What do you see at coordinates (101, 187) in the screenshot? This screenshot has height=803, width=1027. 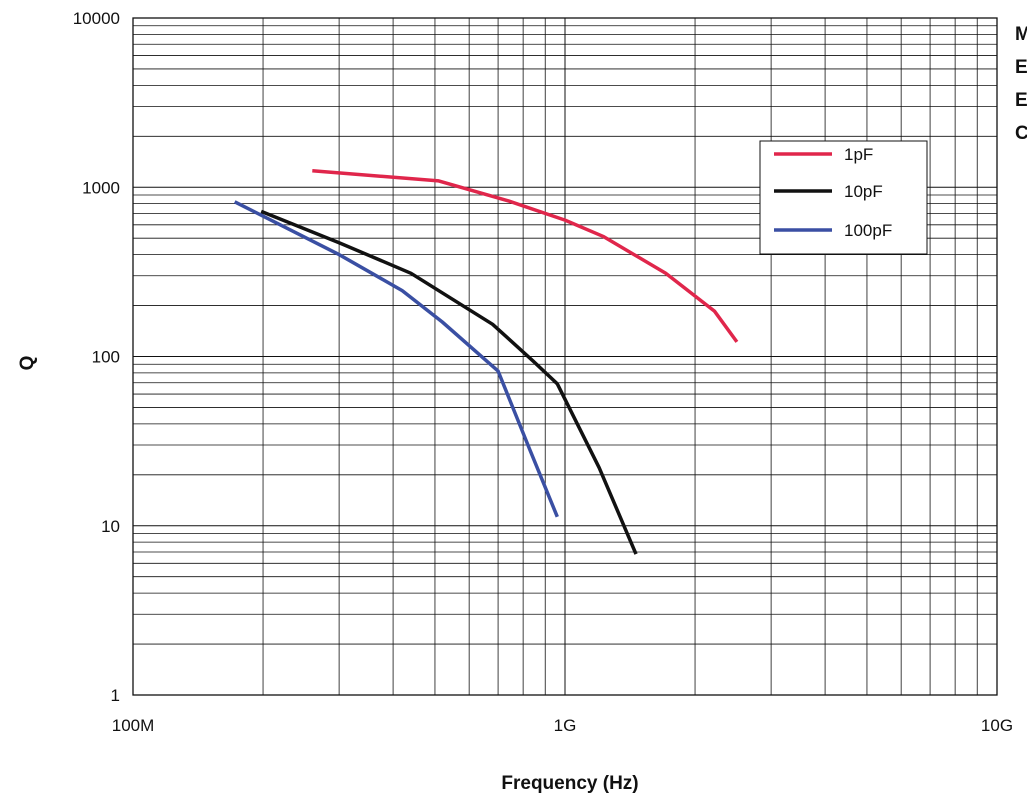 I see `y-tick-label: 1000` at bounding box center [101, 187].